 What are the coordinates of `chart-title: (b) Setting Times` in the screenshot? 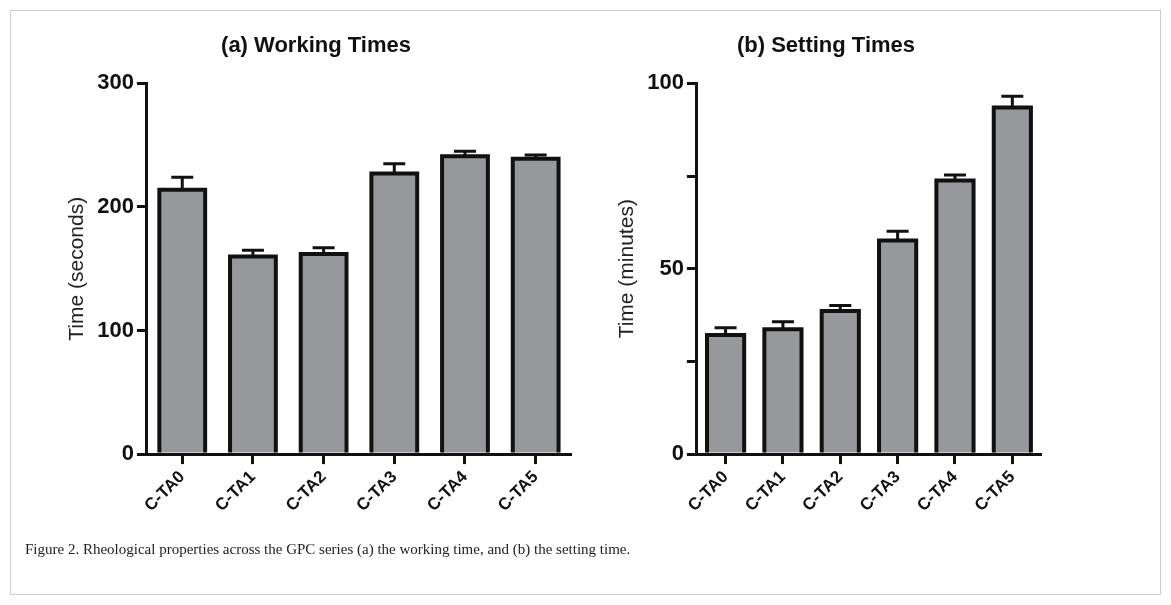 It's located at (826, 45).